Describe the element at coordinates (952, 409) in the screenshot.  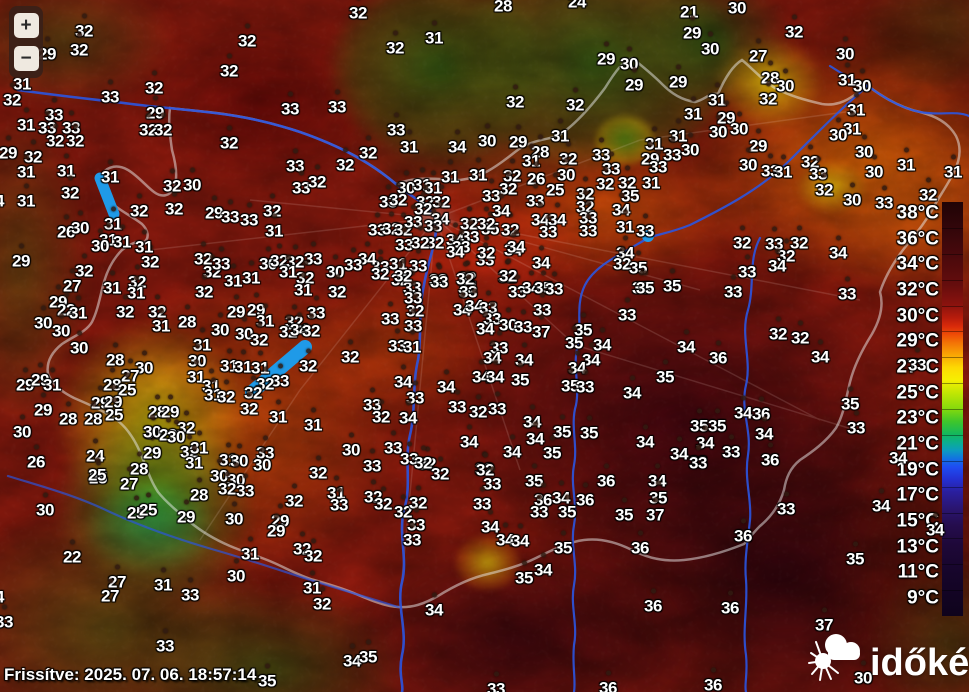
I see `temperature-scale-bar` at that location.